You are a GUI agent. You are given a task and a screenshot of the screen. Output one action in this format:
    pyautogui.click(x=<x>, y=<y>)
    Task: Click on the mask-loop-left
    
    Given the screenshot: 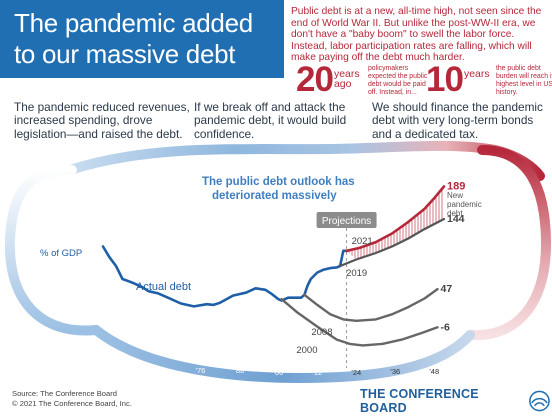 What is the action you would take?
    pyautogui.click(x=52, y=250)
    